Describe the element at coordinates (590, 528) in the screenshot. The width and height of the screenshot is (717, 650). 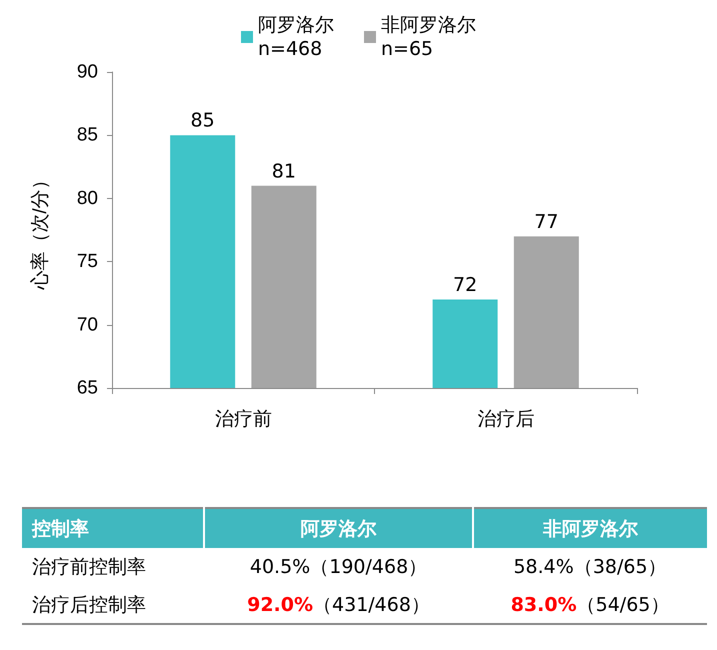
I see `category-label: 非阿罗洛尔` at that location.